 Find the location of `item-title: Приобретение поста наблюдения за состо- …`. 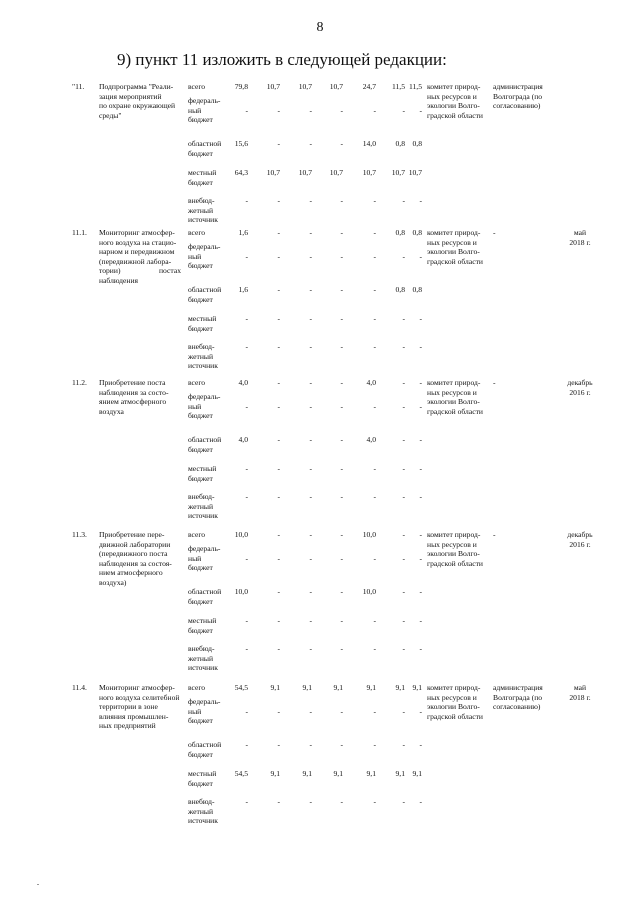

item-title: Приобретение поста наблюдения за состо- … is located at coordinates (134, 397).